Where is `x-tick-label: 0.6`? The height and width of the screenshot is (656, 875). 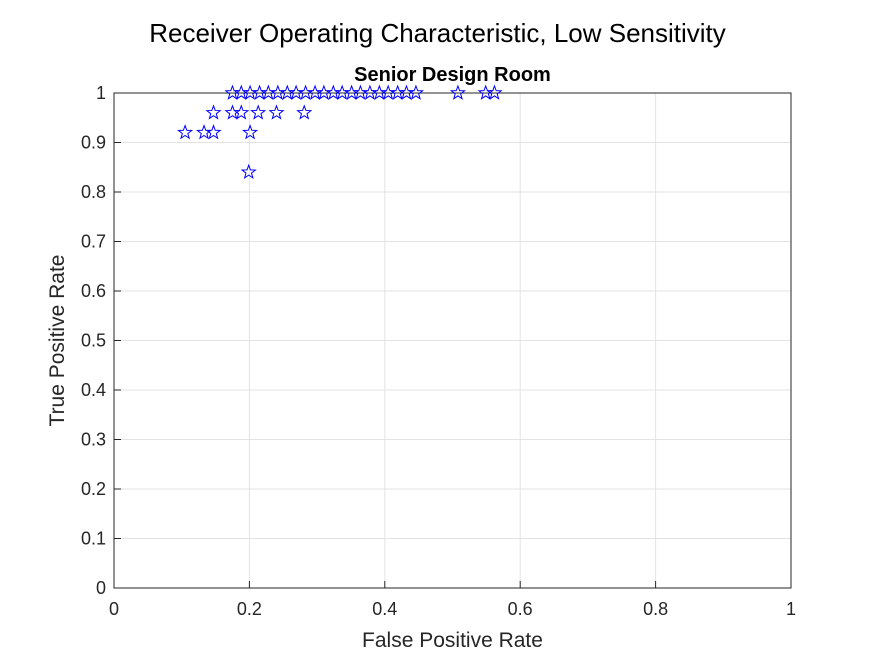 x-tick-label: 0.6 is located at coordinates (520, 609).